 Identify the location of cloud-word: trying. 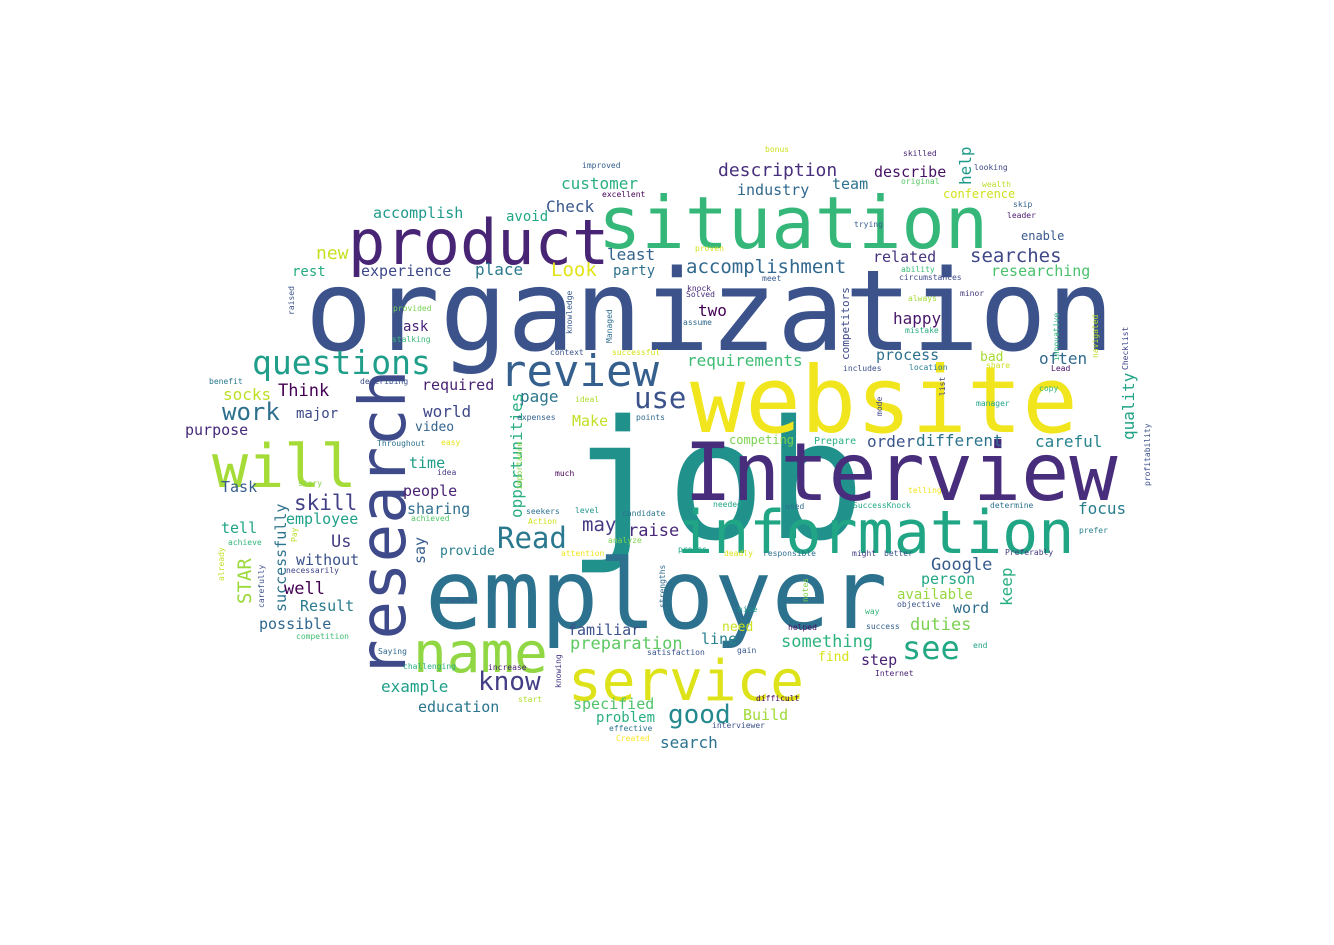
(868, 224).